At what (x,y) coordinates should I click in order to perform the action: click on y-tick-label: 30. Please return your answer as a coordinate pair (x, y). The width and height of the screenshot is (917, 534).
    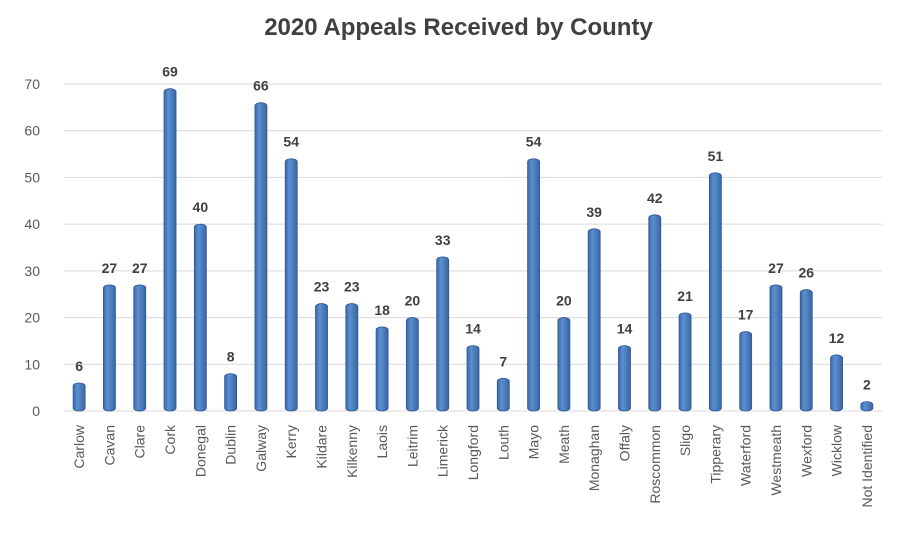
    Looking at the image, I should click on (32, 271).